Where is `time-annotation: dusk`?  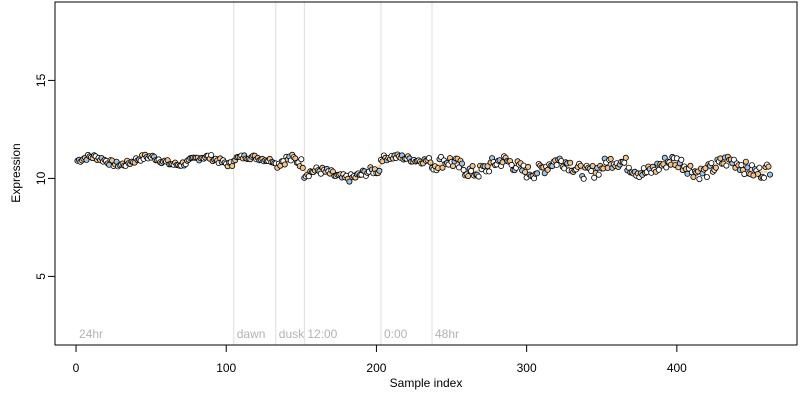
time-annotation: dusk is located at coordinates (292, 334).